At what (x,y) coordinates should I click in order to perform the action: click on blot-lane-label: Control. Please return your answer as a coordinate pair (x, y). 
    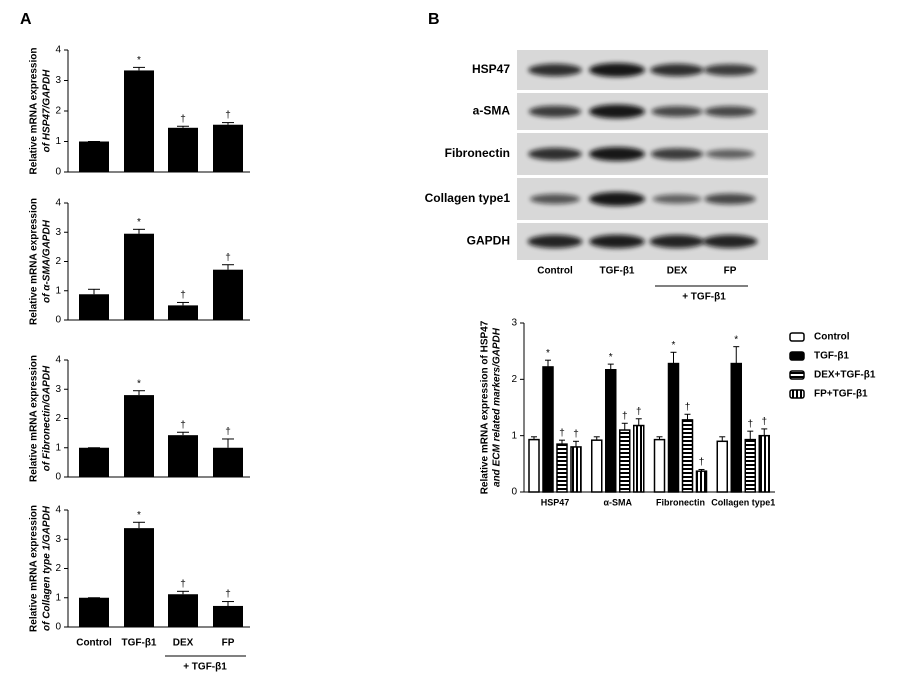
    Looking at the image, I should click on (555, 271).